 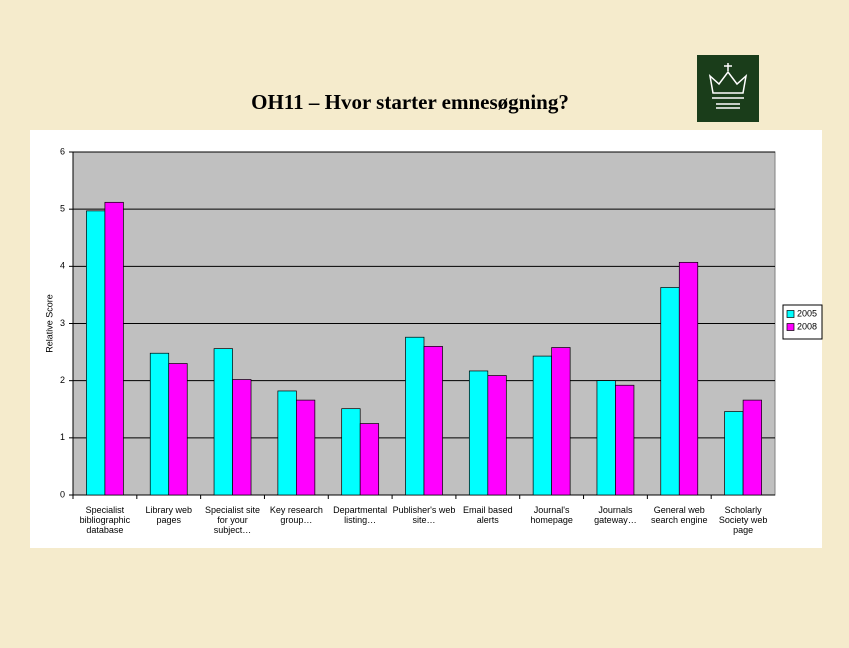 What do you see at coordinates (551, 515) in the screenshot?
I see `x-tick-label: Journal's homepage` at bounding box center [551, 515].